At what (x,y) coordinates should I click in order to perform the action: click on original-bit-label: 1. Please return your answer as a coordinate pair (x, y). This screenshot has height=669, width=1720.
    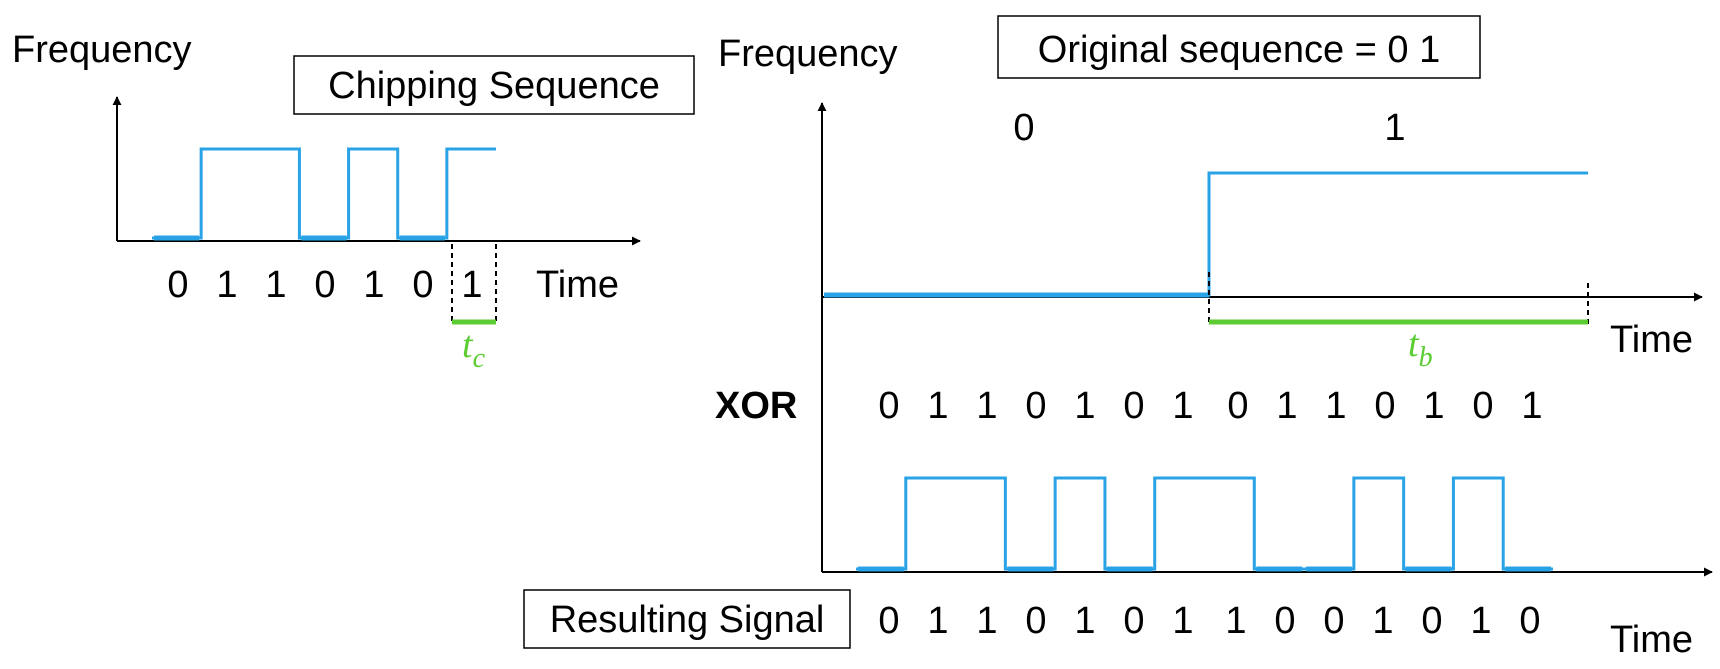
    Looking at the image, I should click on (1394, 128).